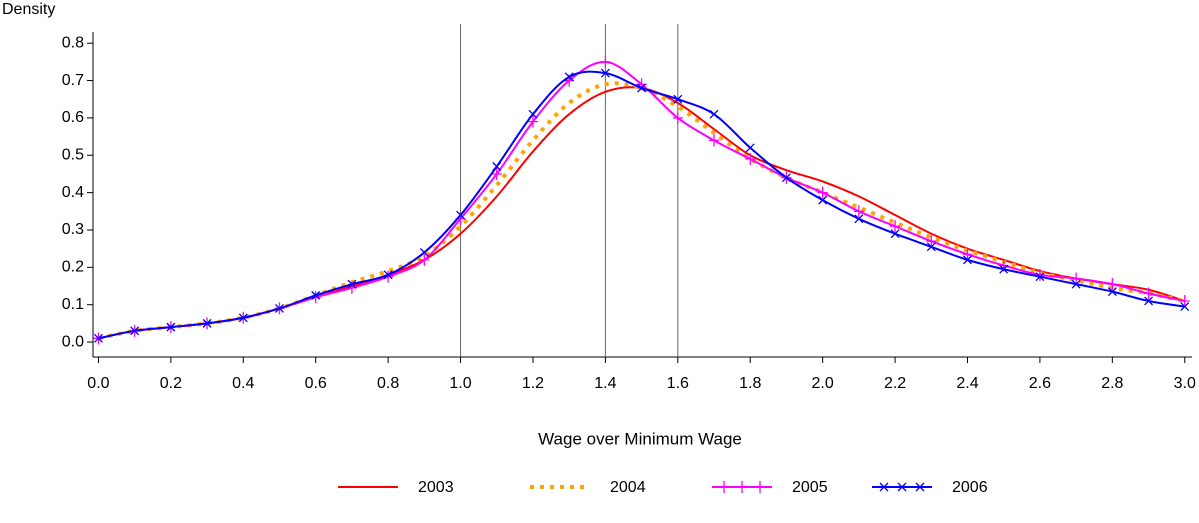  What do you see at coordinates (73, 267) in the screenshot?
I see `y-tick-label: 0.2` at bounding box center [73, 267].